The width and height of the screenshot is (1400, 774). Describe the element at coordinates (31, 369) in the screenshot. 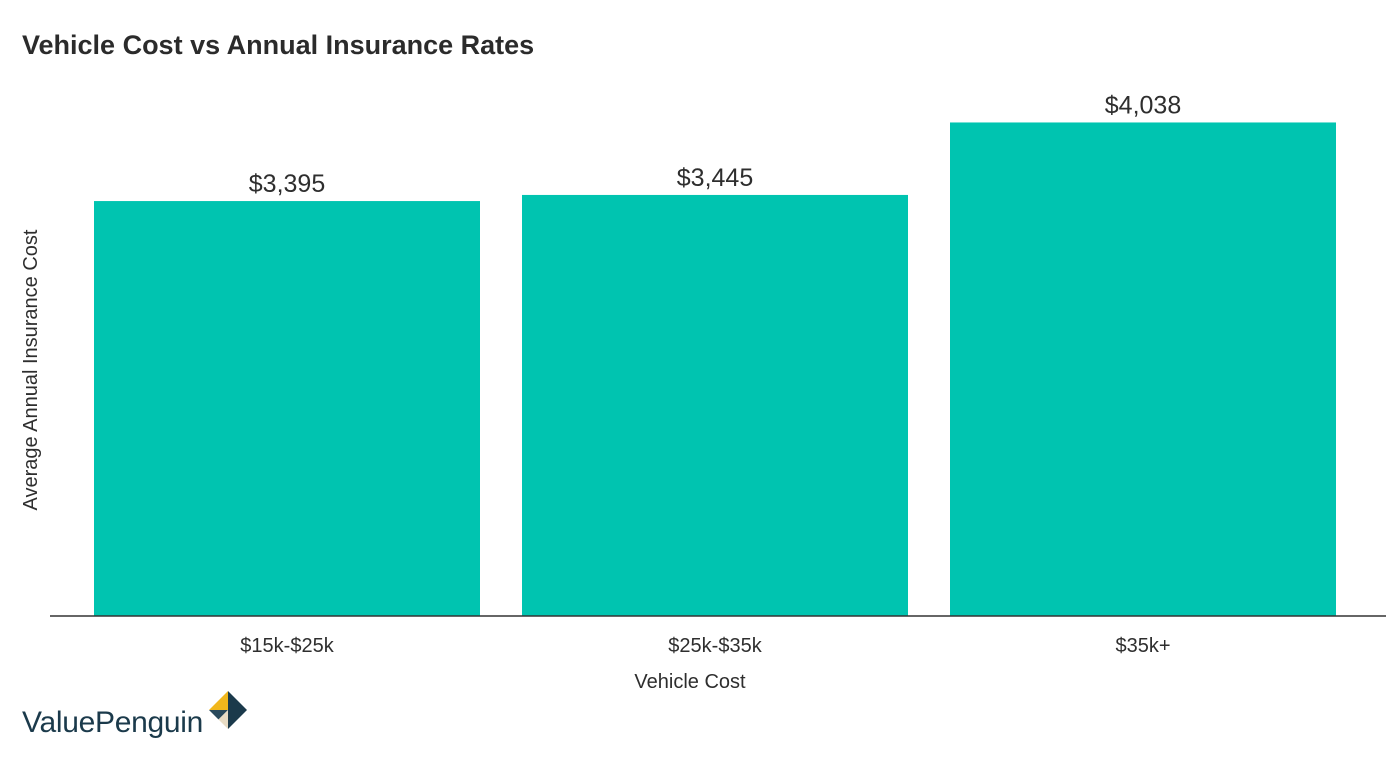

I see `y-axis-label: Average Annual Insurance Cost` at that location.